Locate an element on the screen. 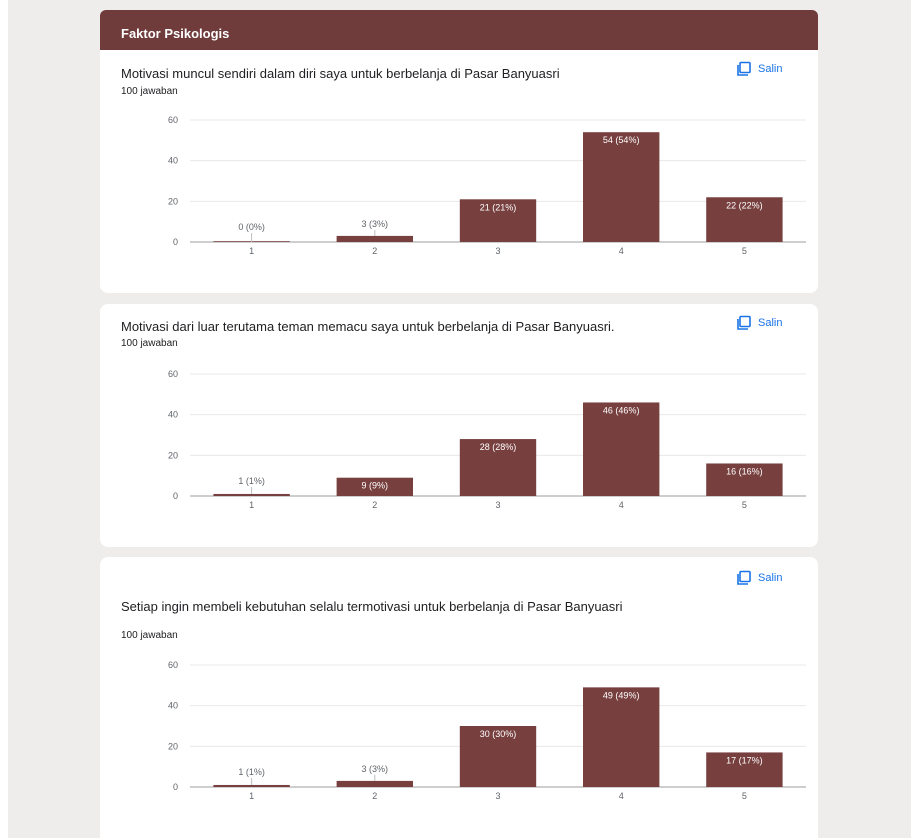  copy-chart-button-1: Salin is located at coordinates (759, 69).